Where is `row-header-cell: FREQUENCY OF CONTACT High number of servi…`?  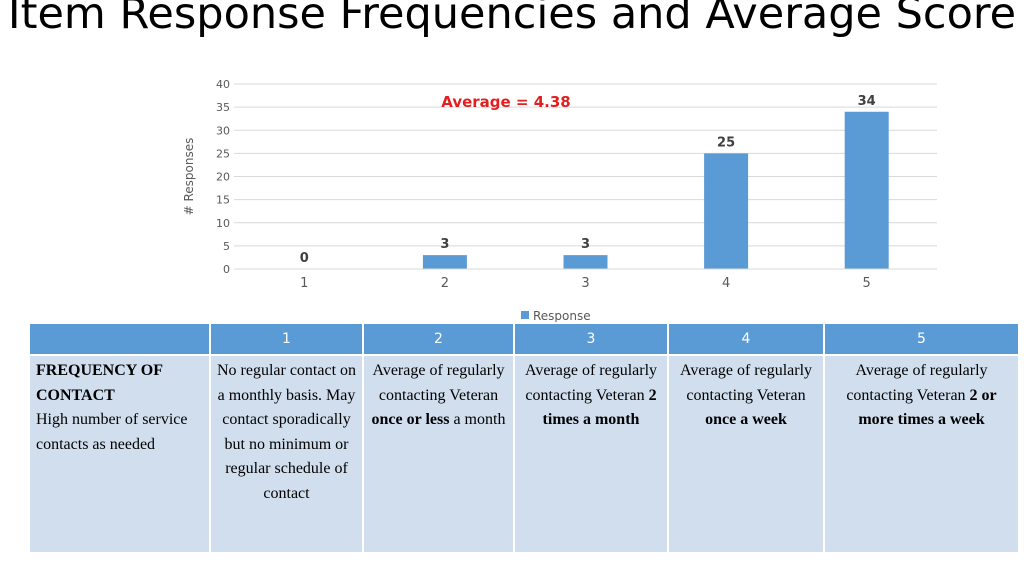 row-header-cell: FREQUENCY OF CONTACT High number of servi… is located at coordinates (119, 454).